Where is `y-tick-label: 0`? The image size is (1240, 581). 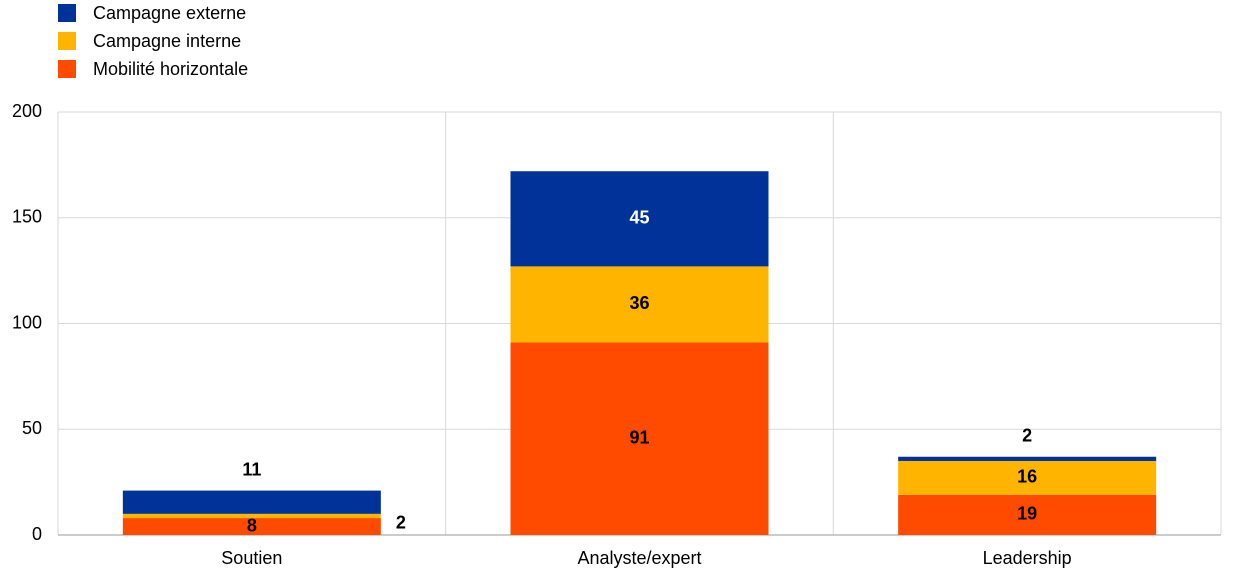 y-tick-label: 0 is located at coordinates (37, 534).